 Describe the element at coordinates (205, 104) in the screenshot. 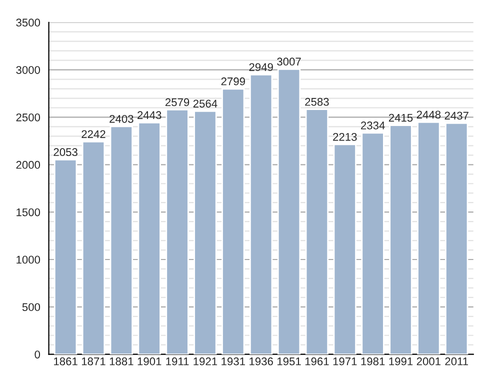

I see `data-label: 2564` at that location.